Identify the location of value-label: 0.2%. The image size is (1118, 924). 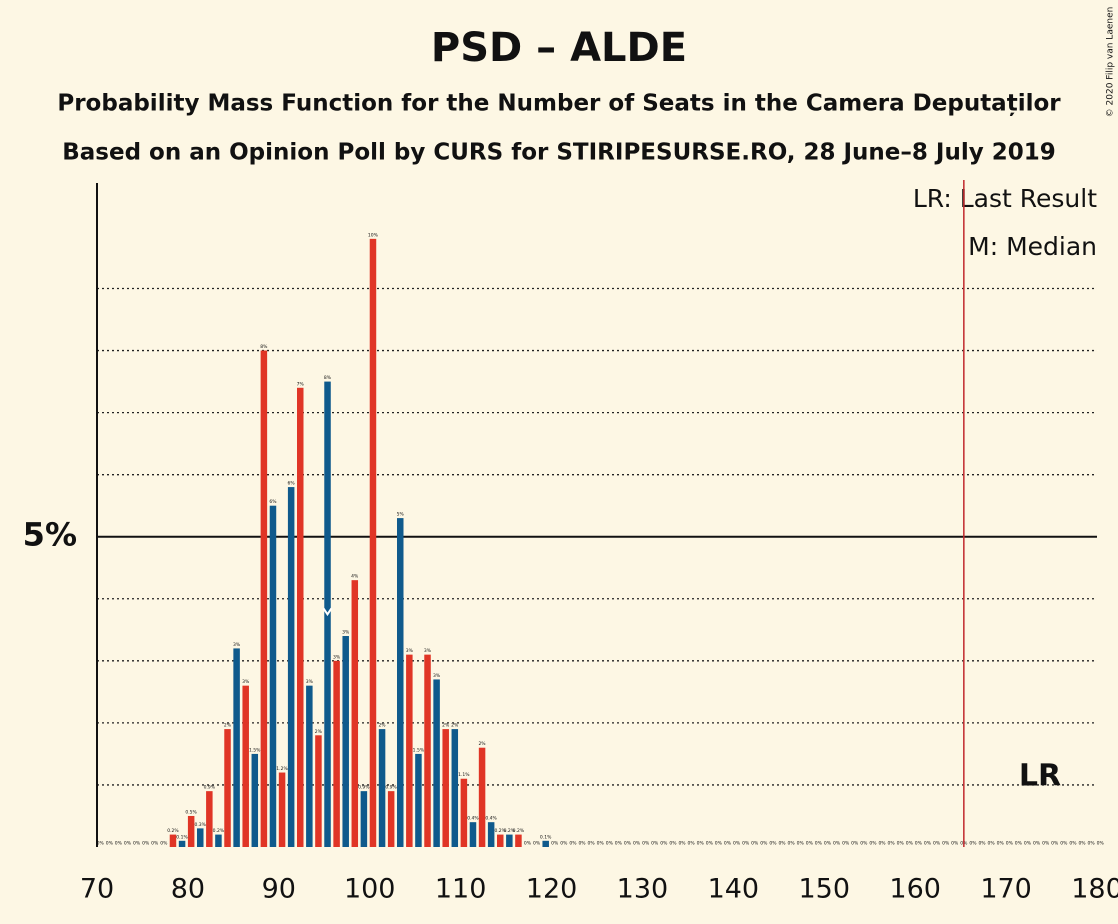
(173, 831).